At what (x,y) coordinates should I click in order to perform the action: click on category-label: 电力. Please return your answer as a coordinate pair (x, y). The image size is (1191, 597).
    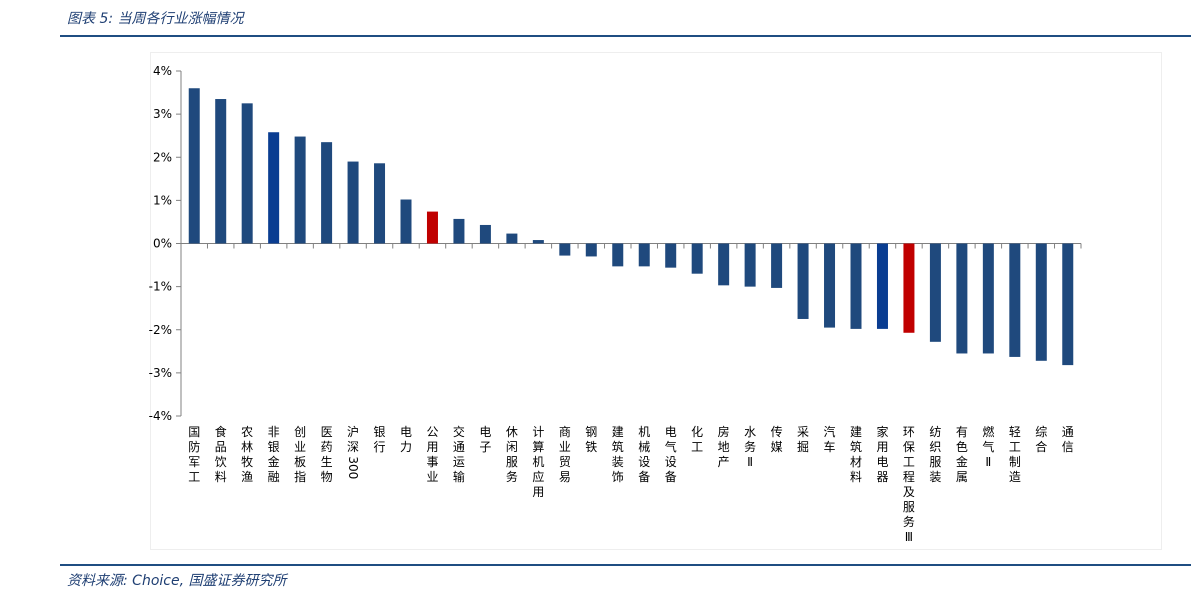
    Looking at the image, I should click on (406, 439).